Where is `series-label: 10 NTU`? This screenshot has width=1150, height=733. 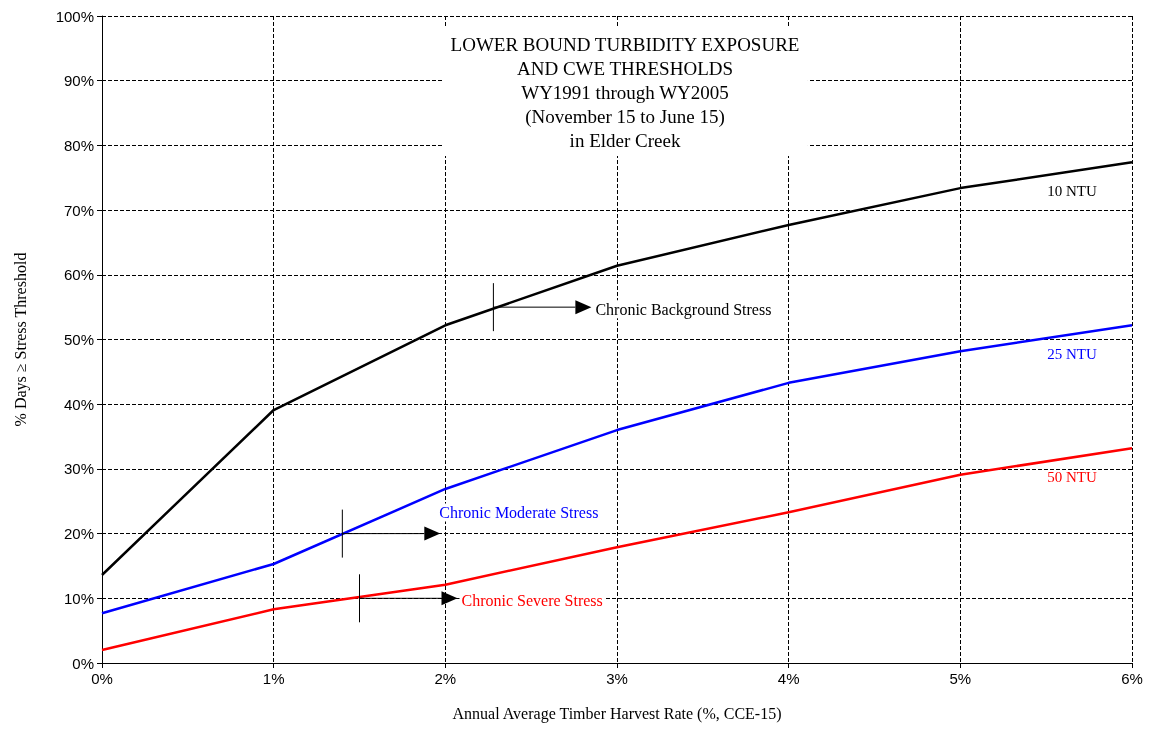 series-label: 10 NTU is located at coordinates (1072, 190).